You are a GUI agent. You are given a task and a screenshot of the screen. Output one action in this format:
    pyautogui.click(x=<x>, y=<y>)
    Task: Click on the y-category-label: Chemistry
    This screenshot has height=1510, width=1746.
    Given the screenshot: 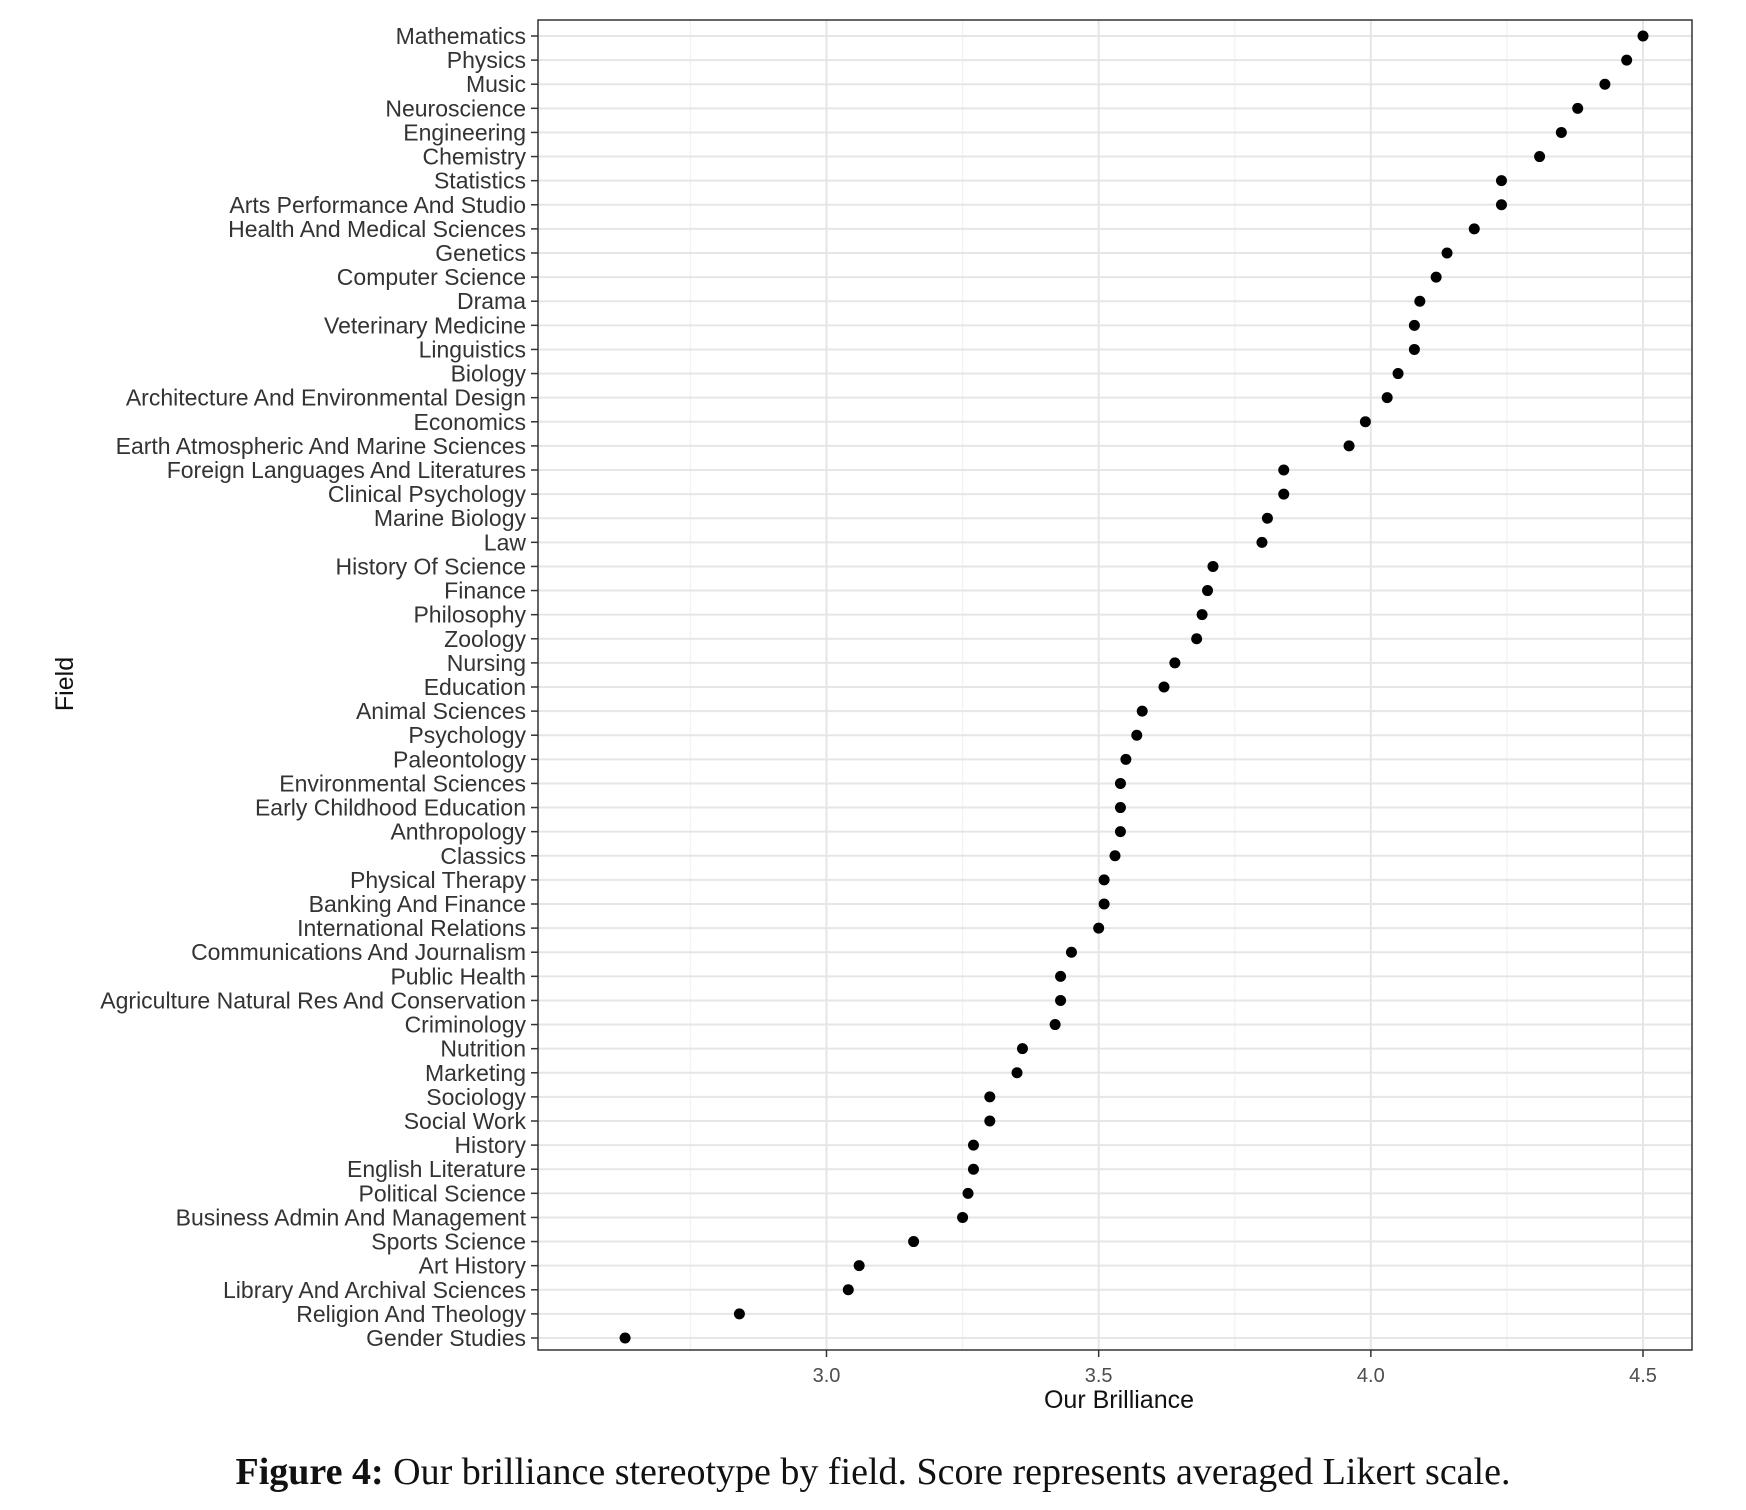 What is the action you would take?
    pyautogui.click(x=474, y=157)
    